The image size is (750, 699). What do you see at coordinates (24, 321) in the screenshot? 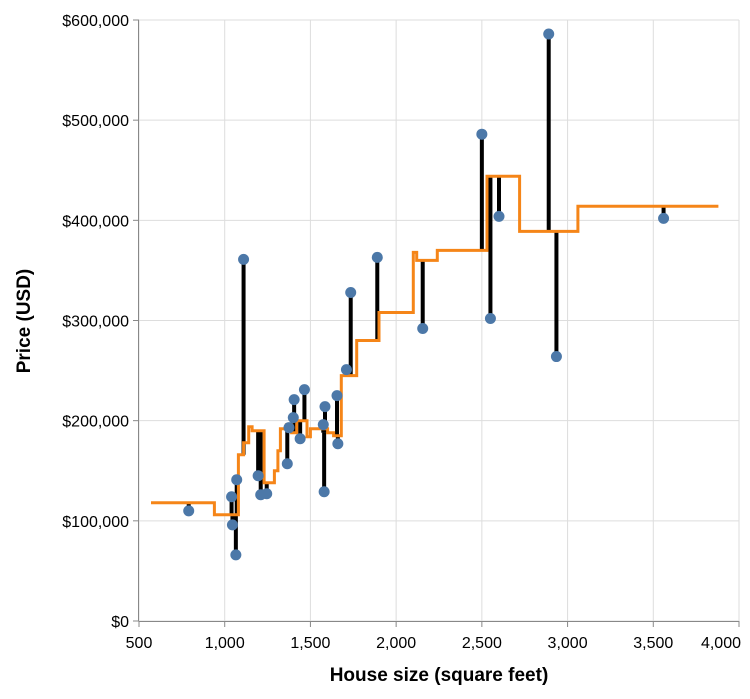
I see `y-axis-title: Price (USD)` at bounding box center [24, 321].